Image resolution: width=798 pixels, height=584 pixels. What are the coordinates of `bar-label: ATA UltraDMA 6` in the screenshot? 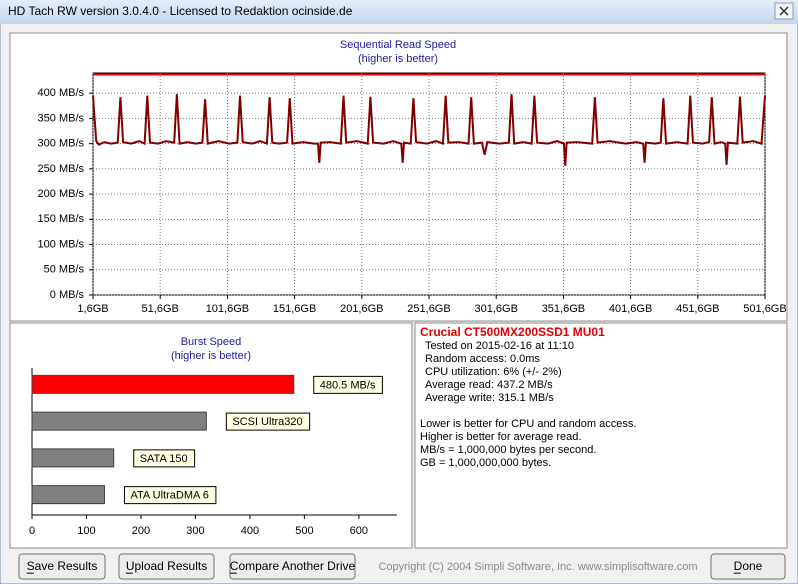 It's located at (169, 495).